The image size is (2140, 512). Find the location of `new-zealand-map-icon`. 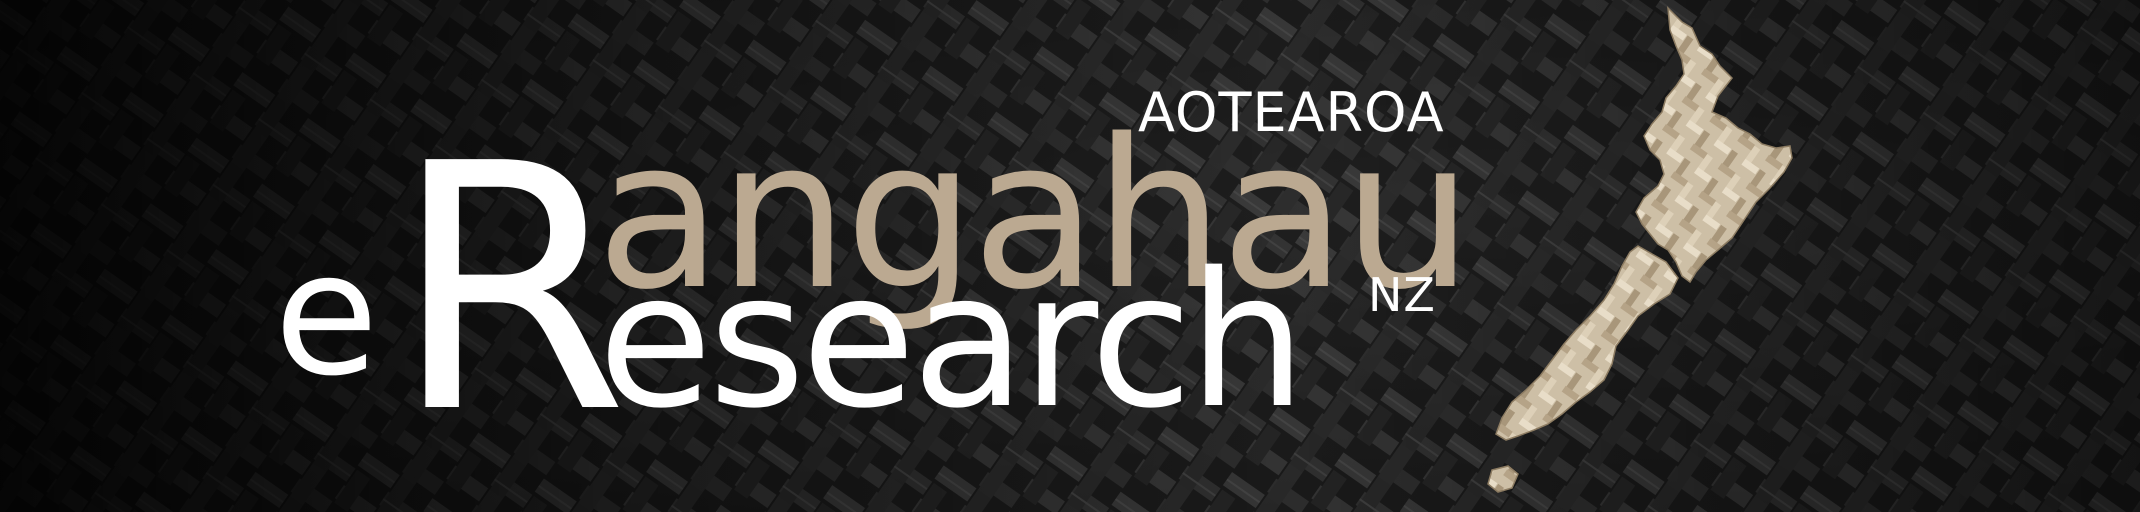

new-zealand-map-icon is located at coordinates (1640, 249).